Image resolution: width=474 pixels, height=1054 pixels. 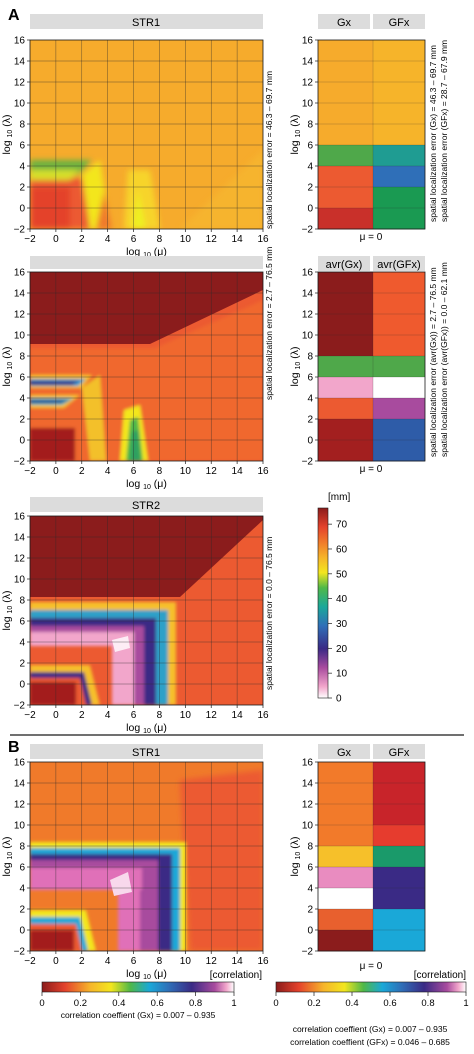 I want to click on plot-title-str1-a: STR1, so click(x=146, y=23).